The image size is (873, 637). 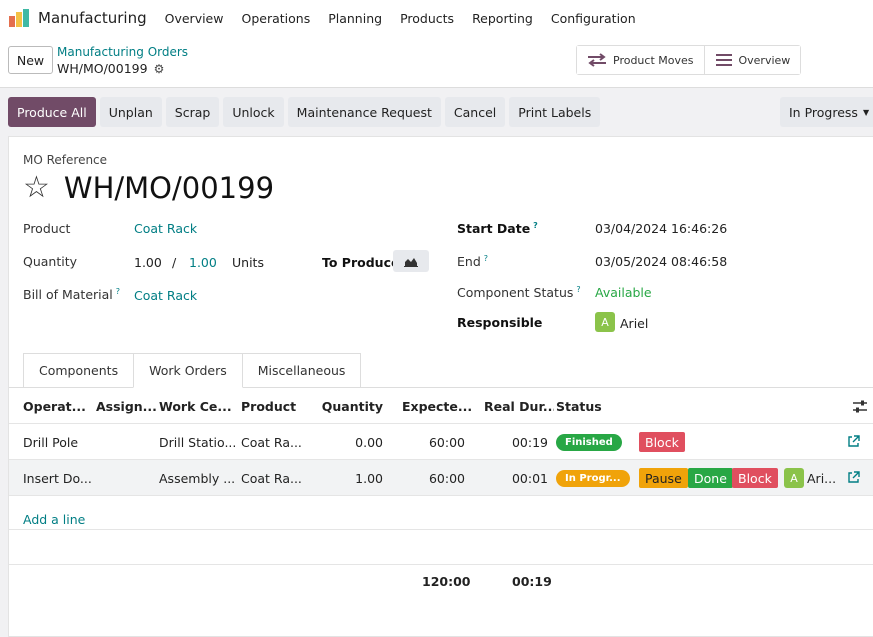 What do you see at coordinates (502, 18) in the screenshot?
I see `menu-reporting: Reporting` at bounding box center [502, 18].